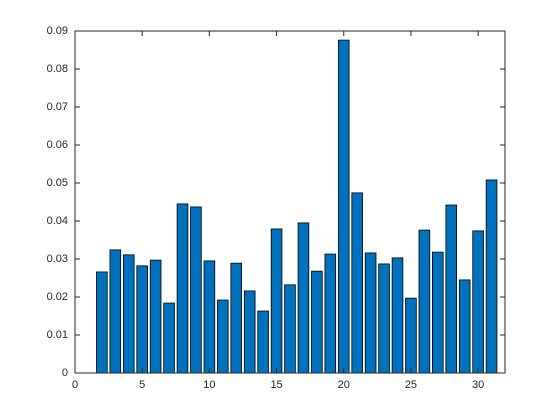 The height and width of the screenshot is (420, 560). I want to click on y-tick-label: 0.07, so click(57, 107).